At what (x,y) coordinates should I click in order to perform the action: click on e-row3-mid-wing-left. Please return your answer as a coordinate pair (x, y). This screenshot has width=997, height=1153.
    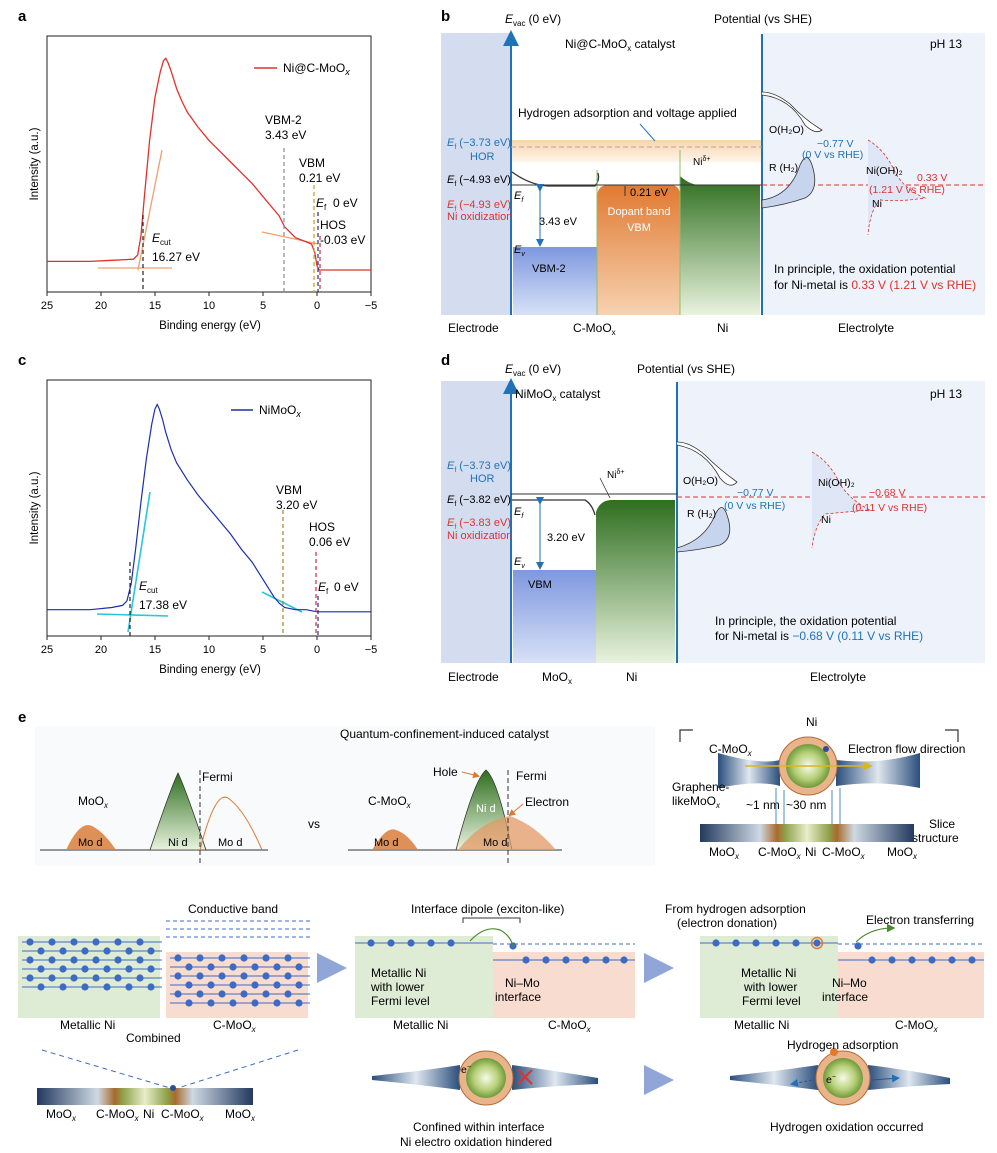
    Looking at the image, I should click on (416, 1077).